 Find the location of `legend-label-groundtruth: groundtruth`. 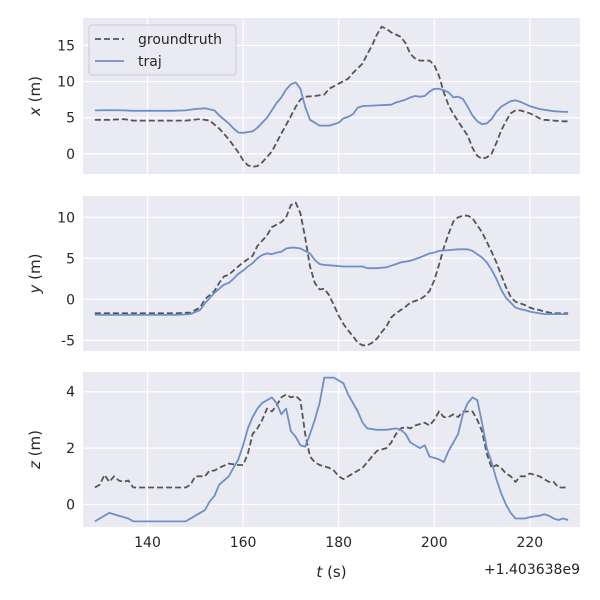

legend-label-groundtruth: groundtruth is located at coordinates (180, 40).